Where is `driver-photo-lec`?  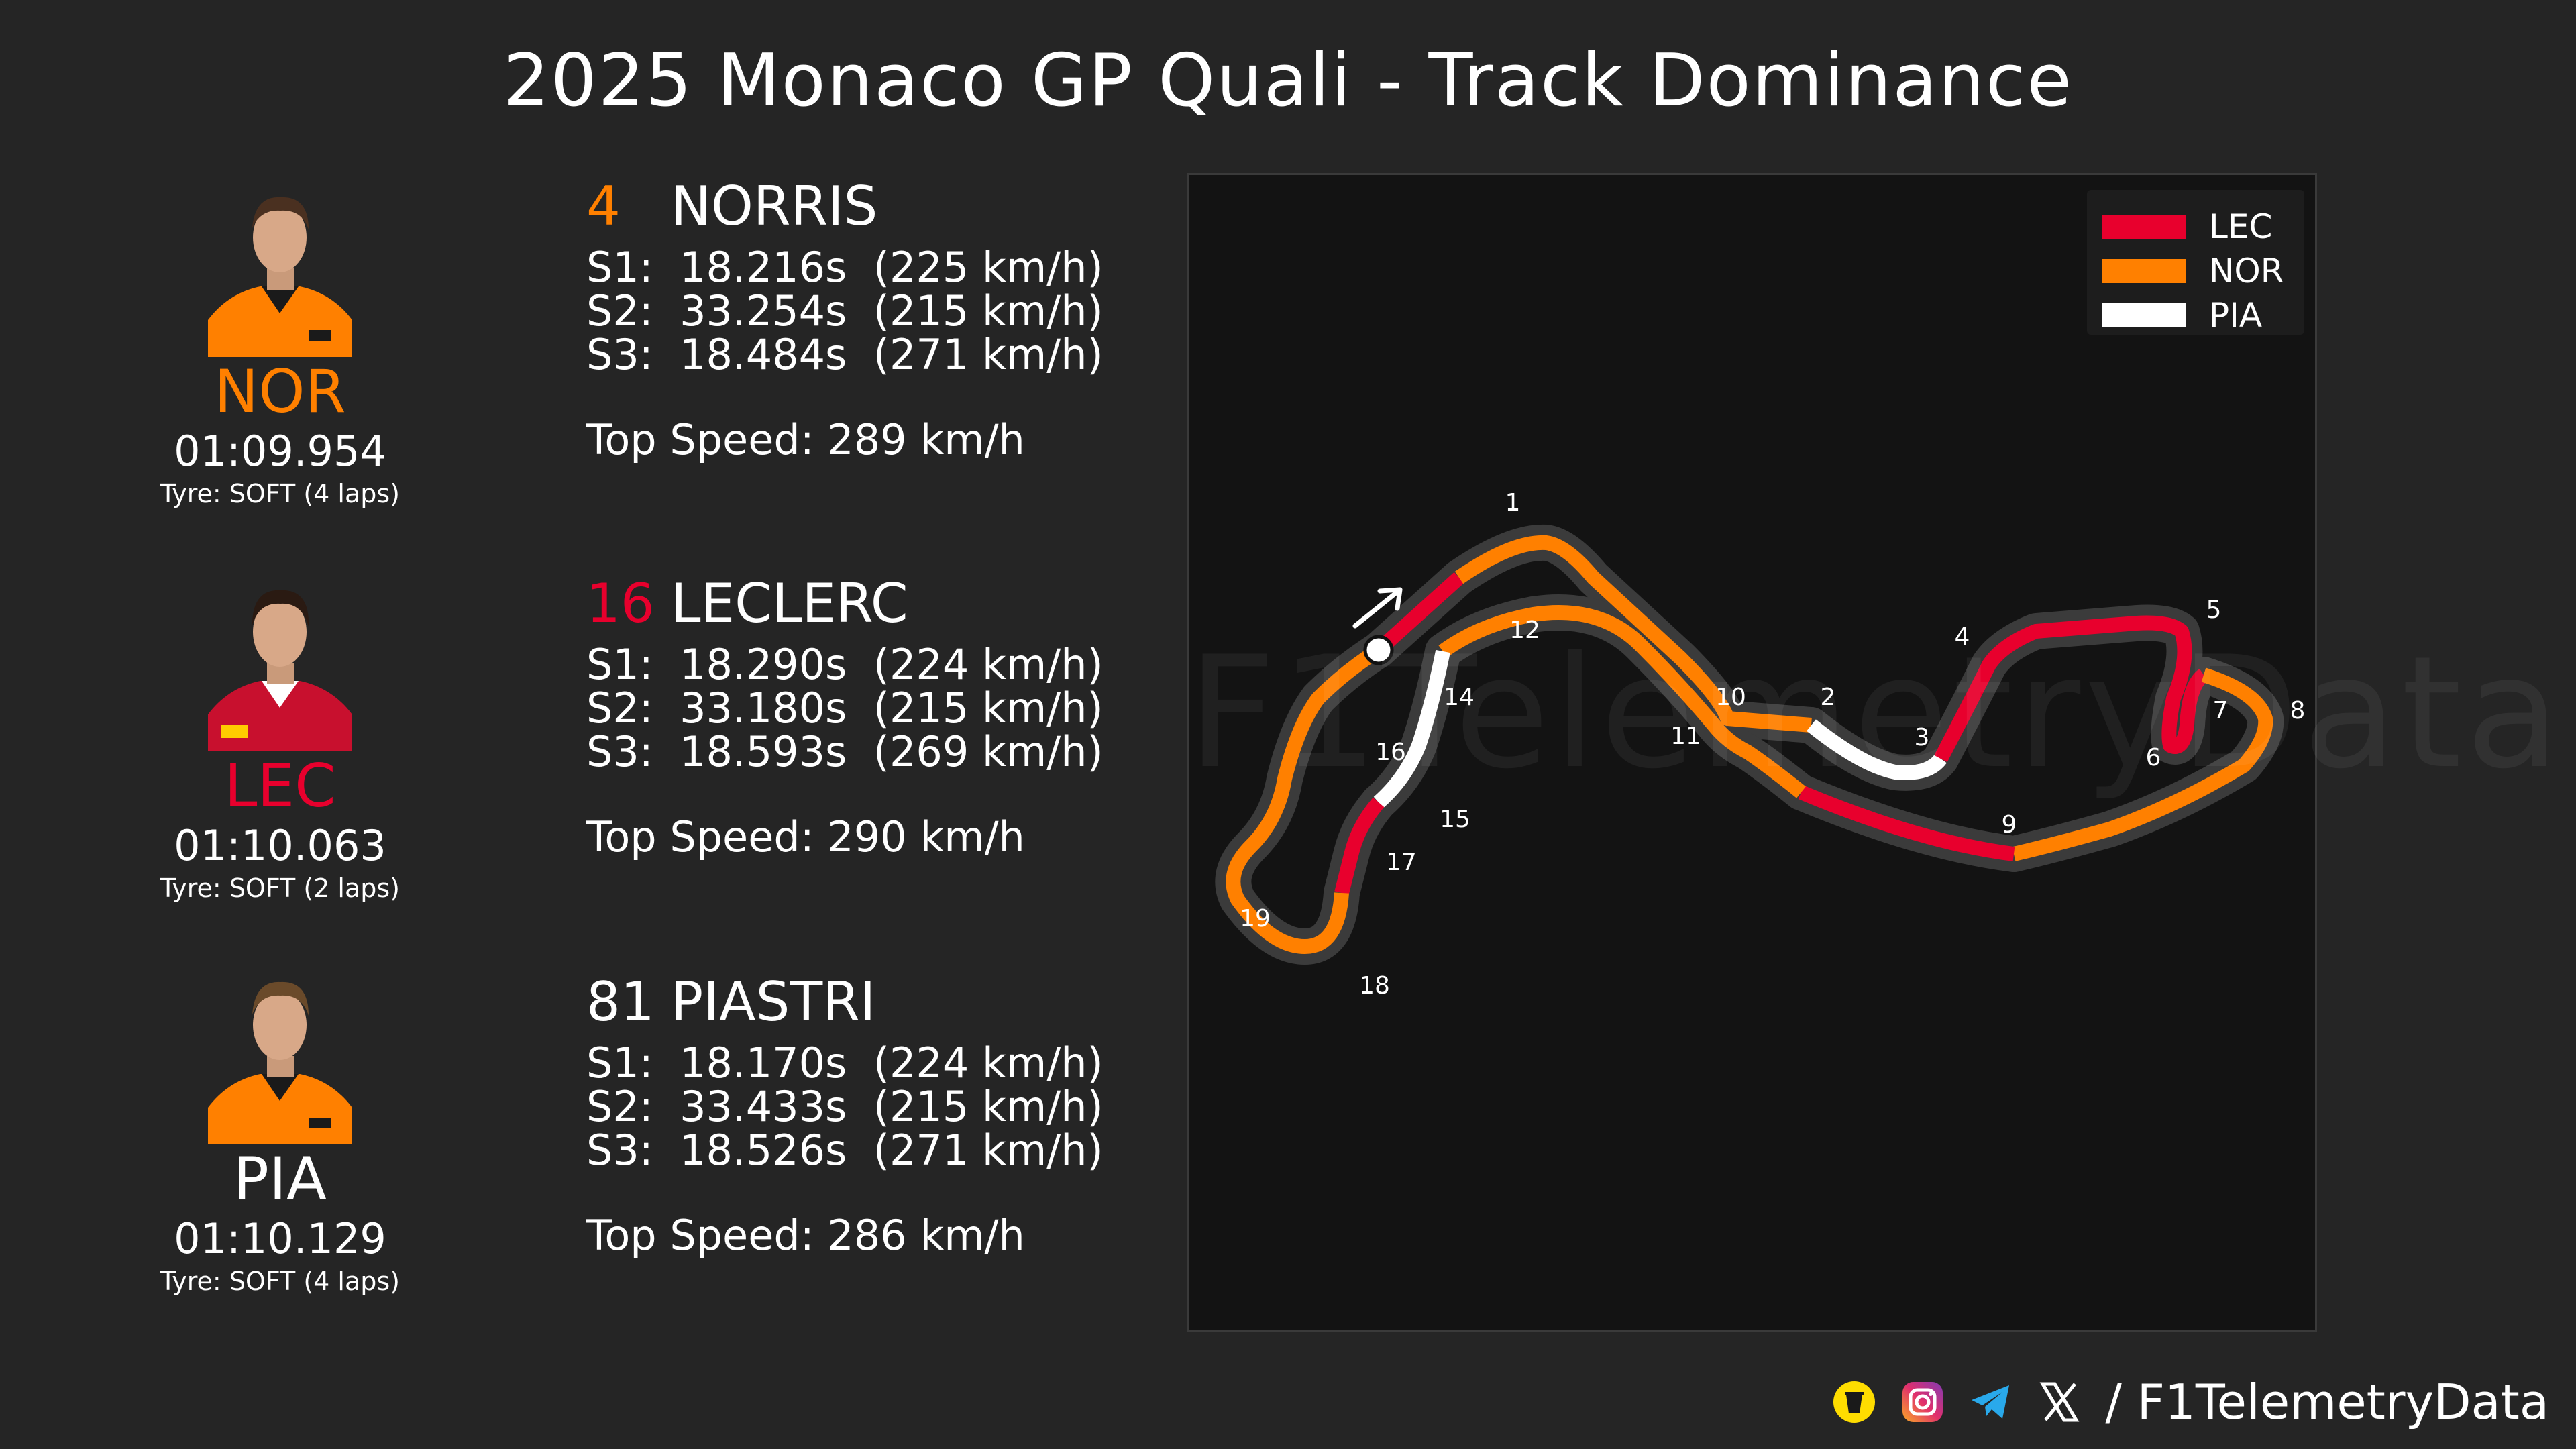 driver-photo-lec is located at coordinates (280, 660).